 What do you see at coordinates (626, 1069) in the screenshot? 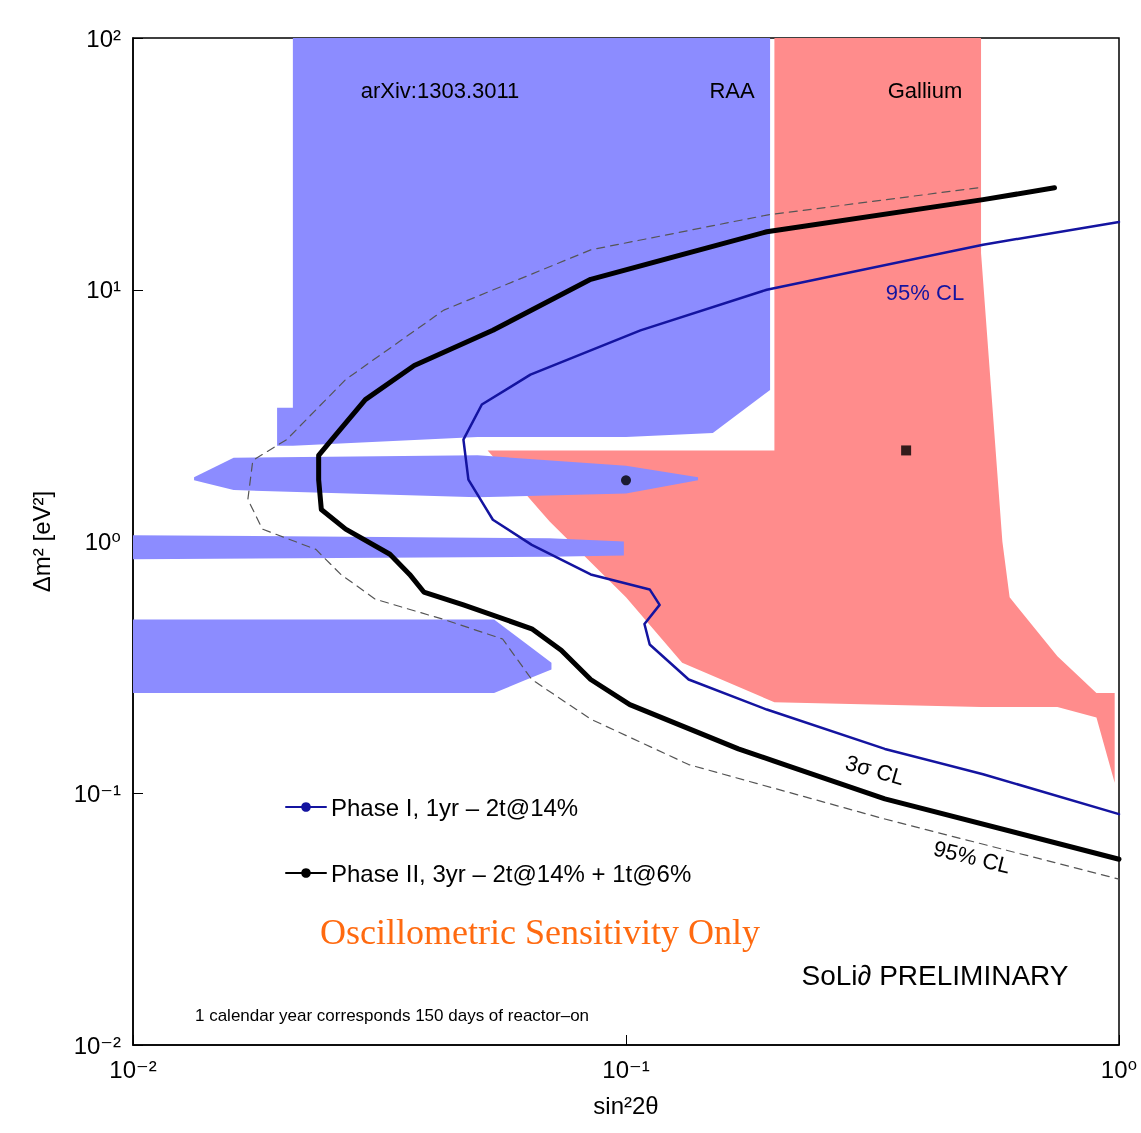
I see `x-tick-label: 10⁻¹` at bounding box center [626, 1069].